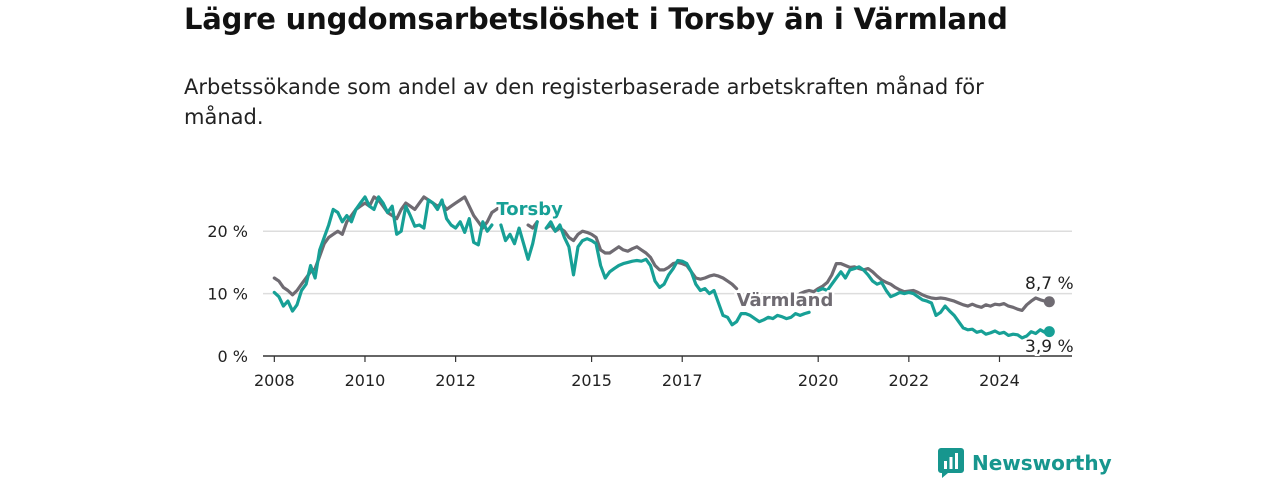 The image size is (1280, 480). What do you see at coordinates (227, 231) in the screenshot?
I see `y-tick-label: 20 %` at bounding box center [227, 231].